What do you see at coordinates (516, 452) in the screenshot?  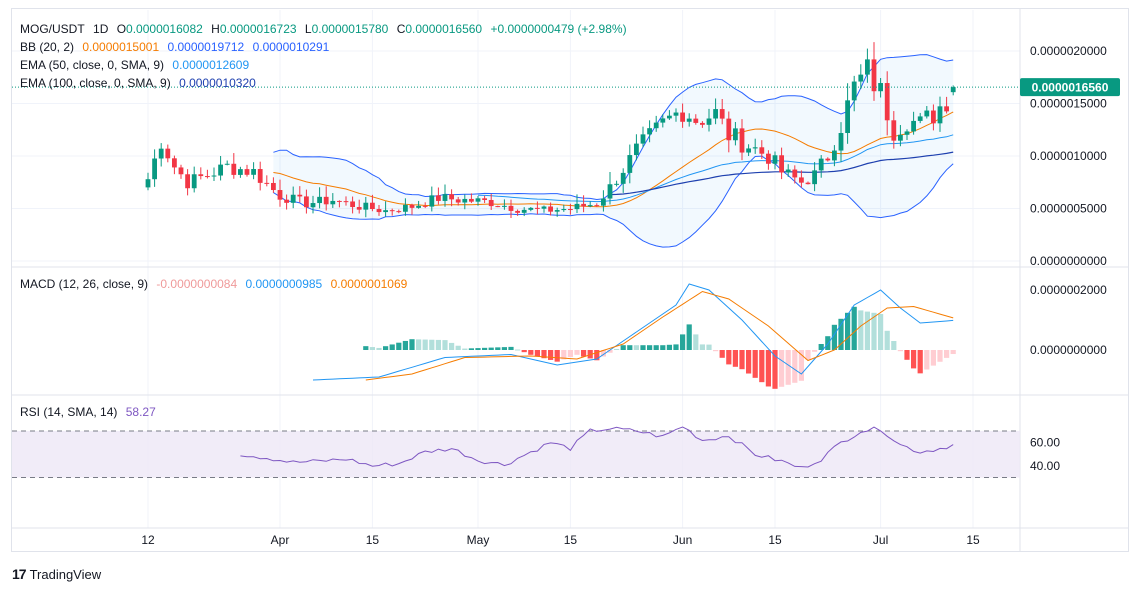 I see `rsi-panel` at bounding box center [516, 452].